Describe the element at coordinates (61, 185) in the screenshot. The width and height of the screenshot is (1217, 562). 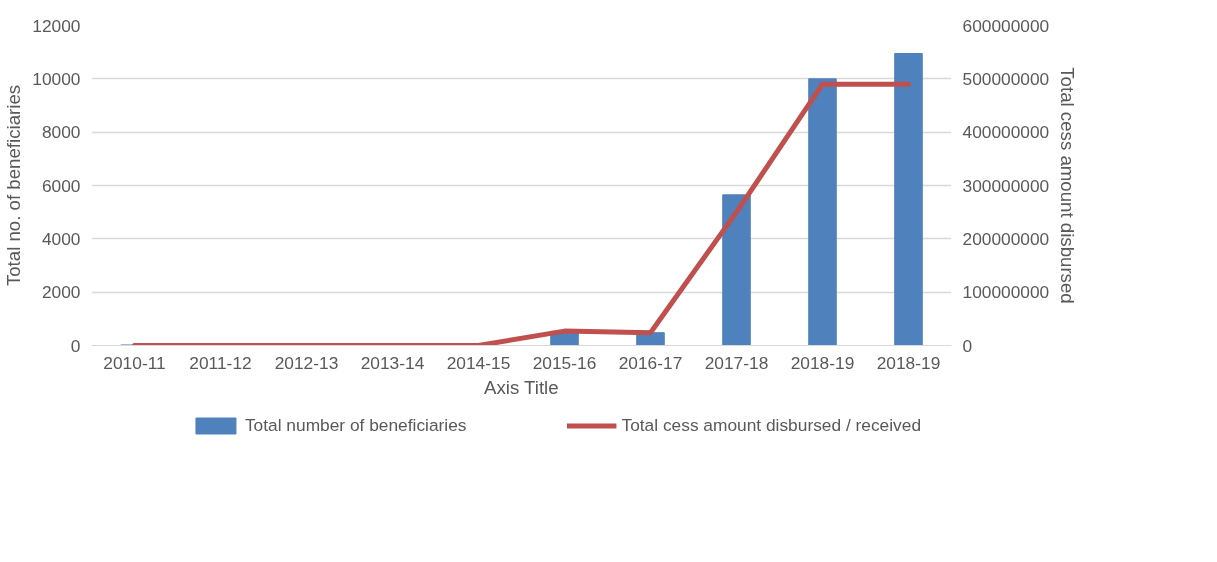
I see `y-tick-label: 6000` at that location.